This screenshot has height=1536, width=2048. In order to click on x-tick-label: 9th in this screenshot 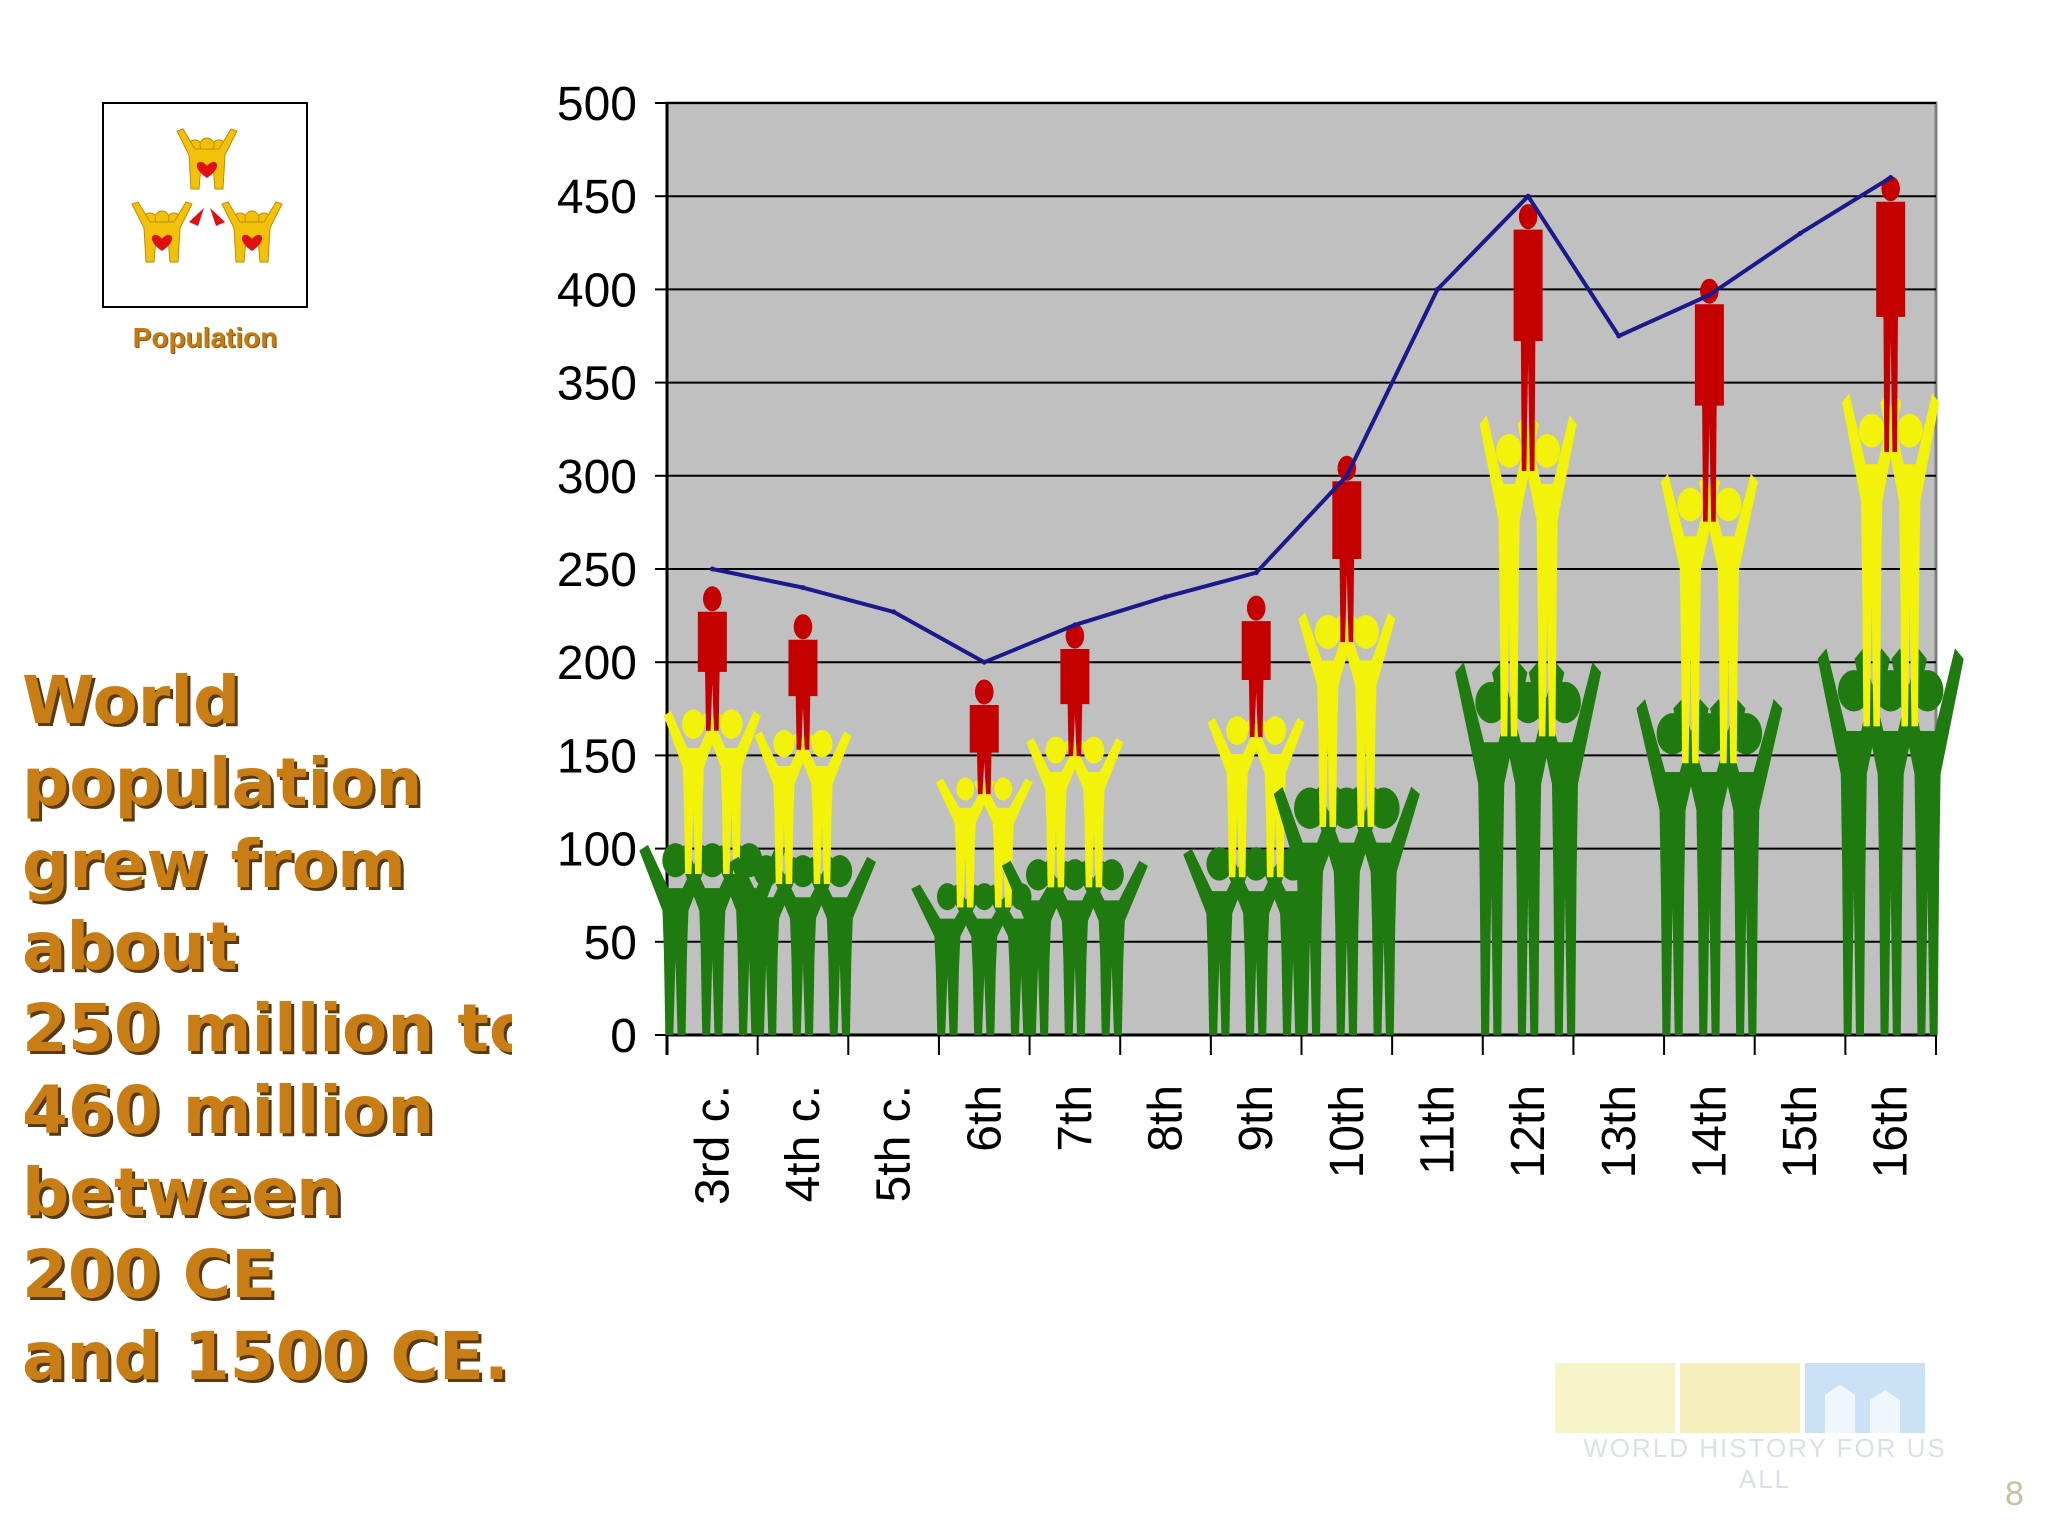, I will do `click(1256, 1118)`.